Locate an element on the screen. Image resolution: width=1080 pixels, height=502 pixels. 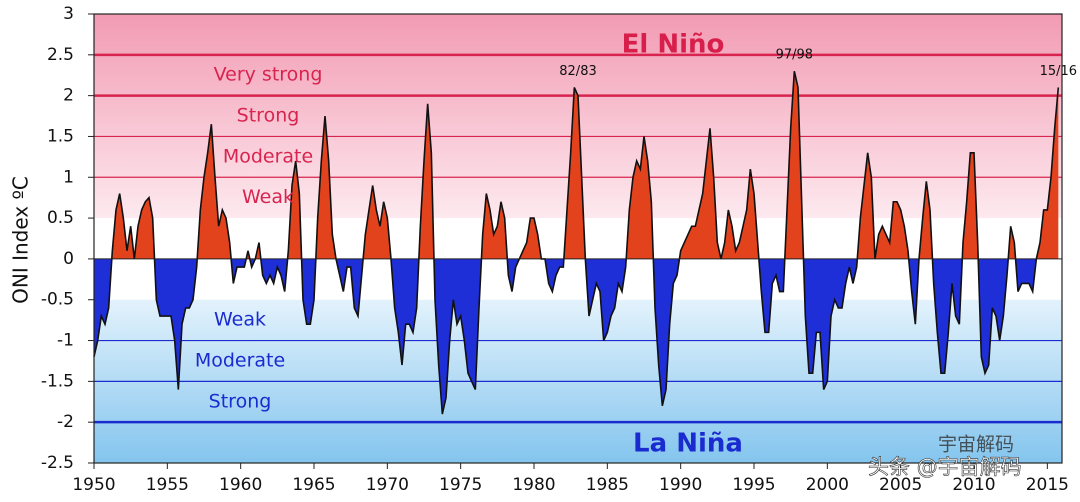
y-tick-label: -2 is located at coordinates (65, 422).